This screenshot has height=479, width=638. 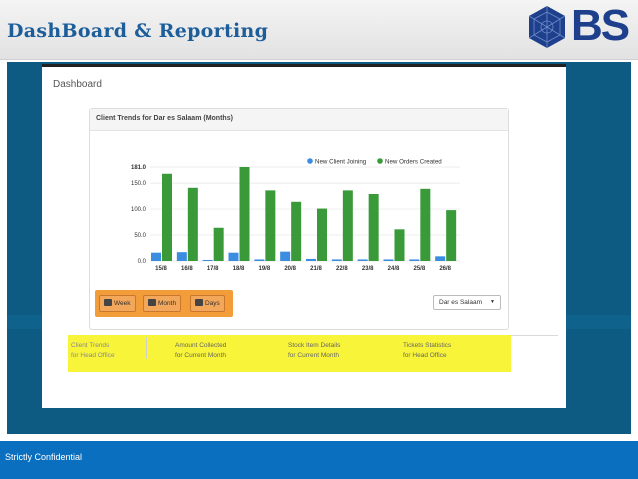 What do you see at coordinates (140, 236) in the screenshot?
I see `y-tick-label: 50.0` at bounding box center [140, 236].